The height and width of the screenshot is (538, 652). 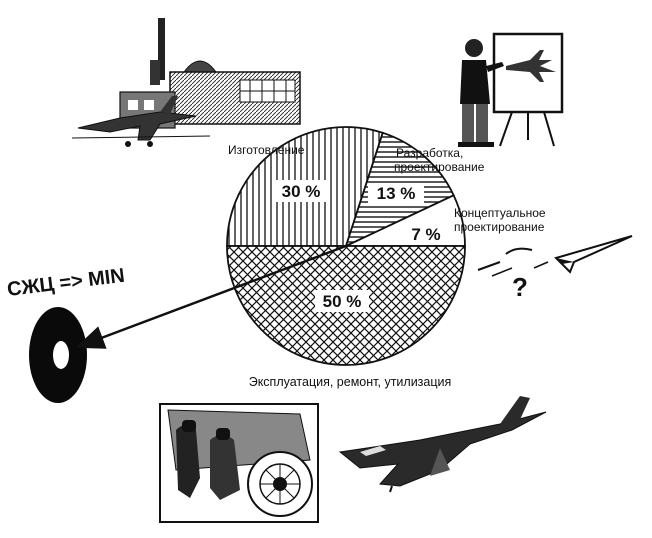 What do you see at coordinates (396, 193) in the screenshot?
I see `value-label-development: 13 %` at bounding box center [396, 193].